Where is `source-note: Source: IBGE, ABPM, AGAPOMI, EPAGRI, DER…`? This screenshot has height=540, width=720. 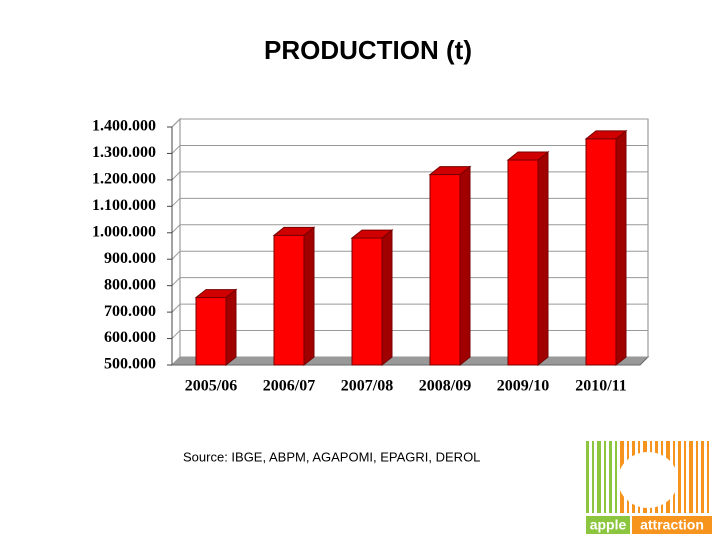
source-note: Source: IBGE, ABPM, AGAPOMI, EPAGRI, DER… is located at coordinates (331, 456).